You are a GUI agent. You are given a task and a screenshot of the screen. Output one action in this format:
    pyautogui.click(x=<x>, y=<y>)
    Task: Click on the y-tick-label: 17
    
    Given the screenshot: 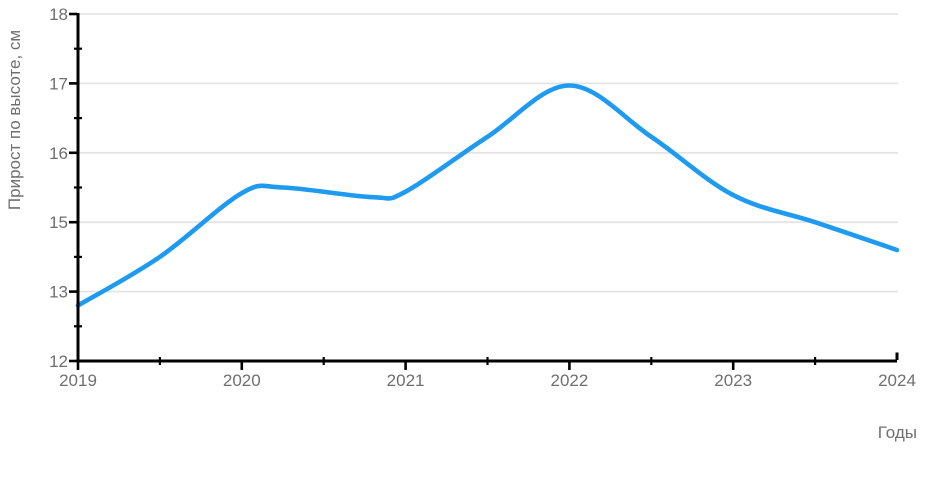 What is the action you would take?
    pyautogui.click(x=58, y=83)
    